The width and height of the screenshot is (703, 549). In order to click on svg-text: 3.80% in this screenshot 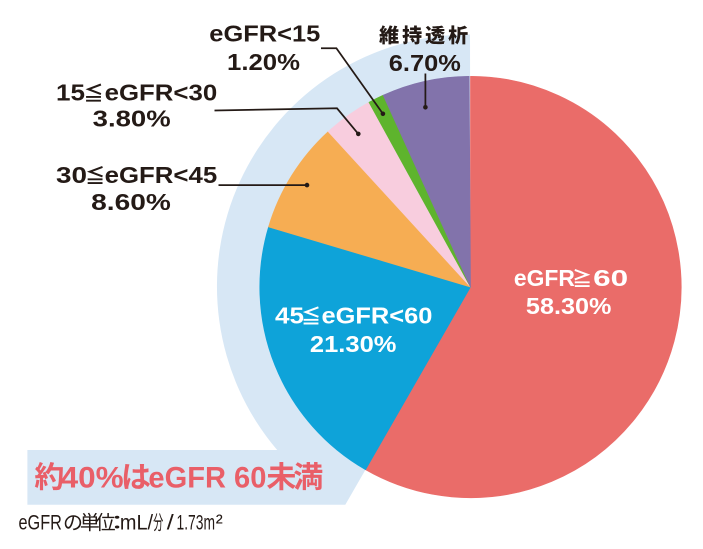, I will do `click(132, 119)`.